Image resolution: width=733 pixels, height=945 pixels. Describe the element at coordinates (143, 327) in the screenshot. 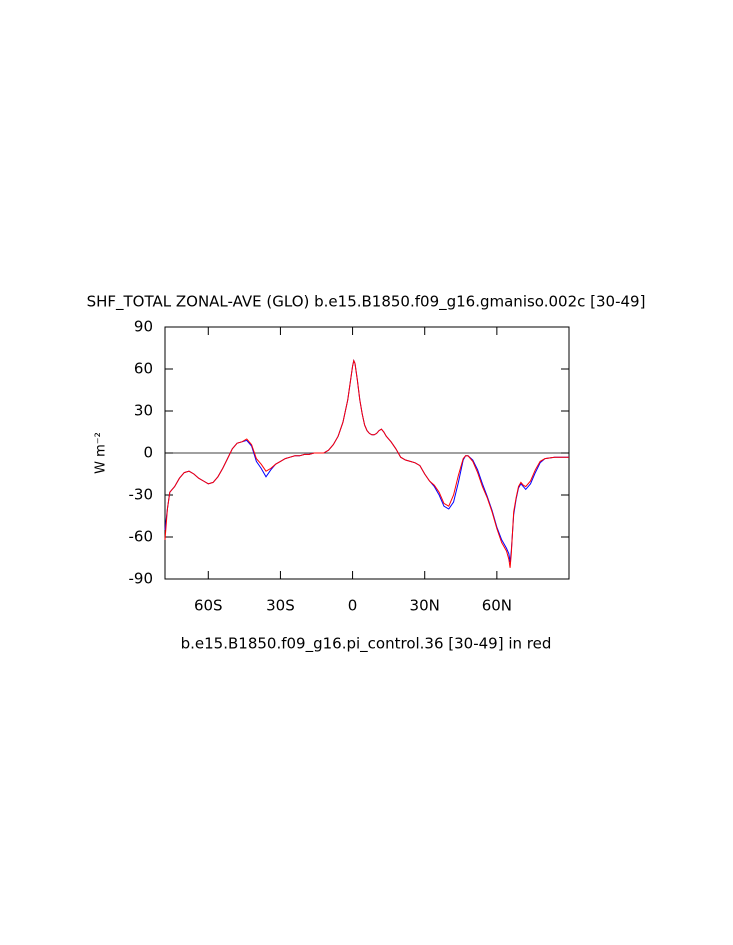

I see `y-tick-label: 90` at that location.